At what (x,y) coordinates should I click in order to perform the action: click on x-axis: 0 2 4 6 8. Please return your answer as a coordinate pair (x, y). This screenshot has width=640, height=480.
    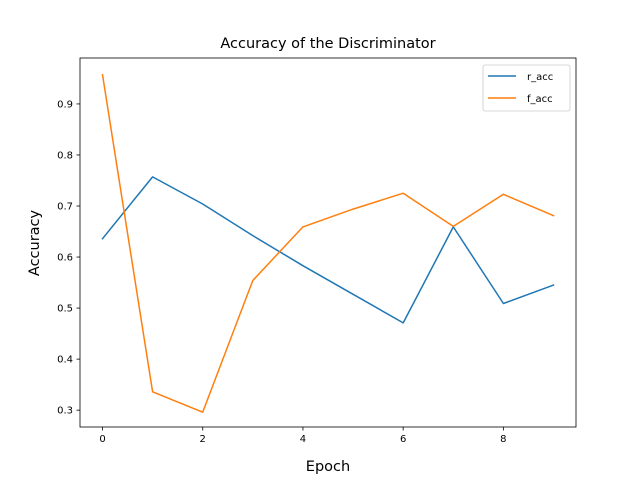
    Looking at the image, I should click on (303, 436).